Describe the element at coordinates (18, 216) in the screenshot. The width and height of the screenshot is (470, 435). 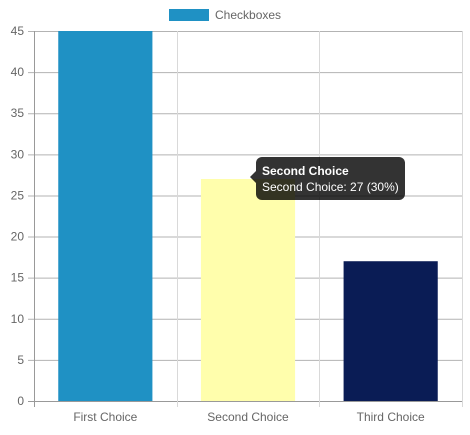
I see `y-axis-ticks: 0 5 10 15 20 25 30 35 40 45` at that location.